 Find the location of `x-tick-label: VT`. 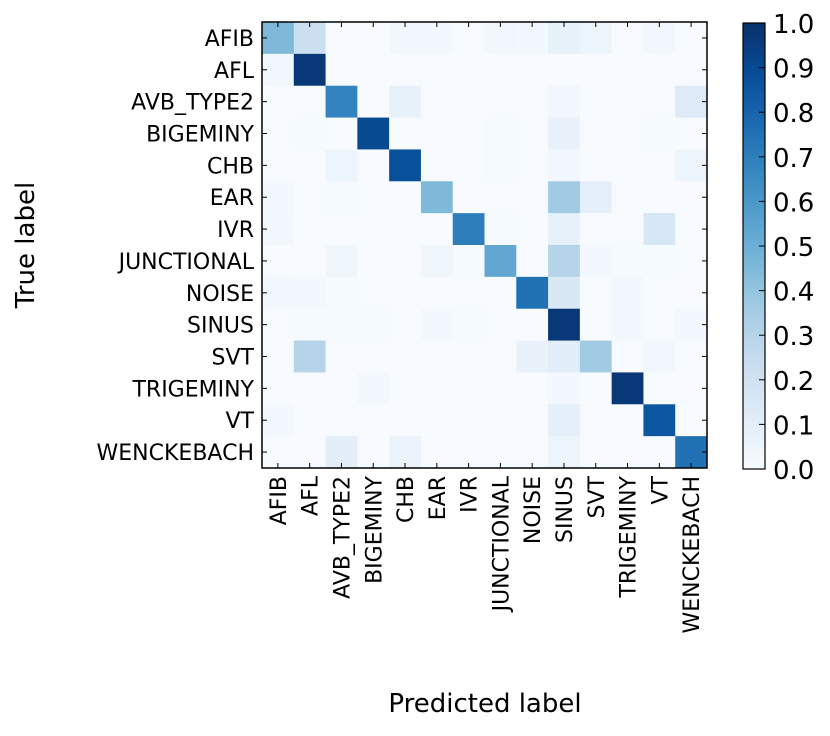

x-tick-label: VT is located at coordinates (660, 489).